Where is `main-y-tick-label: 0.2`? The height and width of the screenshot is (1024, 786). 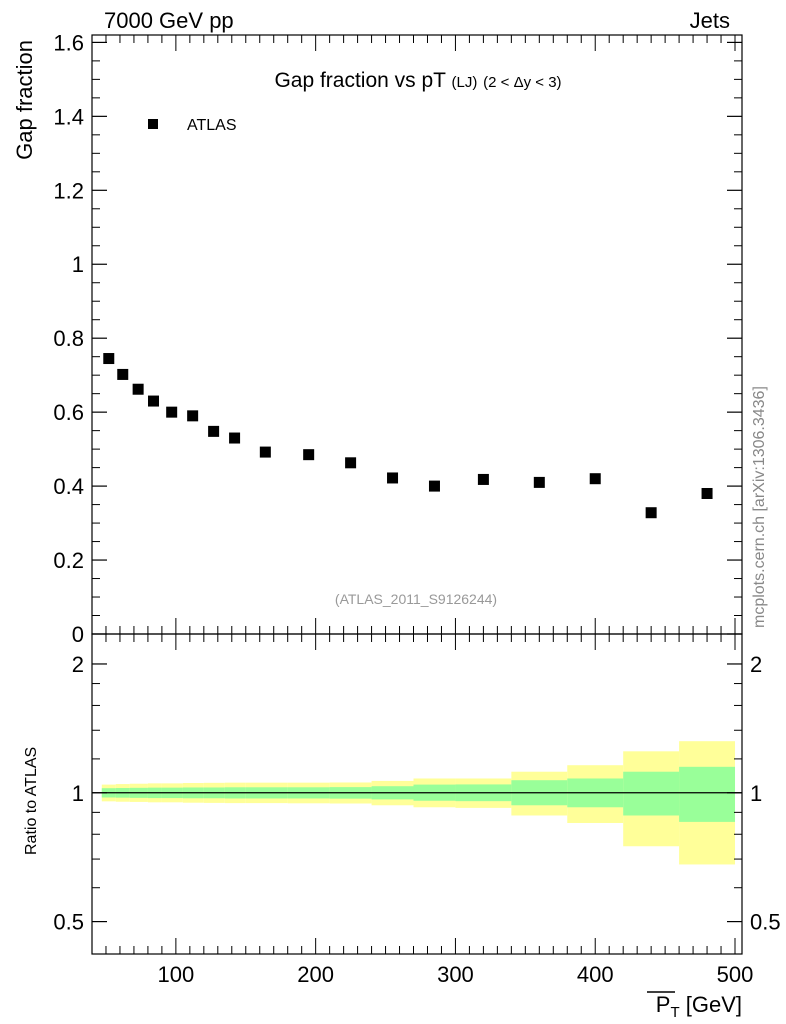 main-y-tick-label: 0.2 is located at coordinates (68, 560).